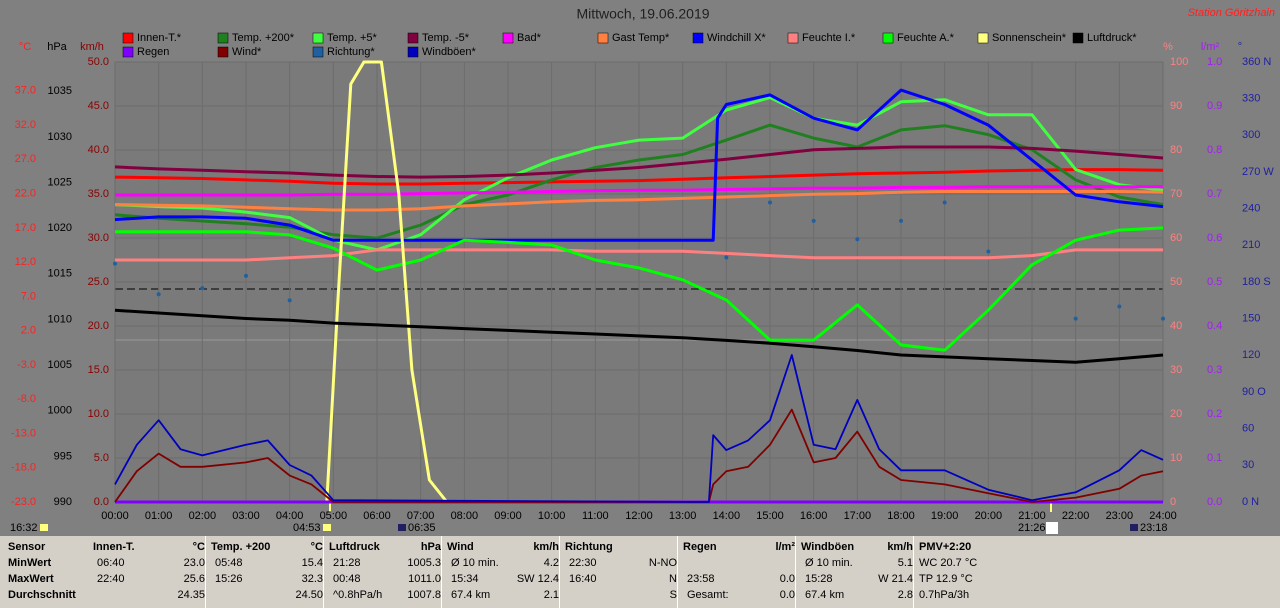  I want to click on y-tick-label: 17.0, so click(25, 228).